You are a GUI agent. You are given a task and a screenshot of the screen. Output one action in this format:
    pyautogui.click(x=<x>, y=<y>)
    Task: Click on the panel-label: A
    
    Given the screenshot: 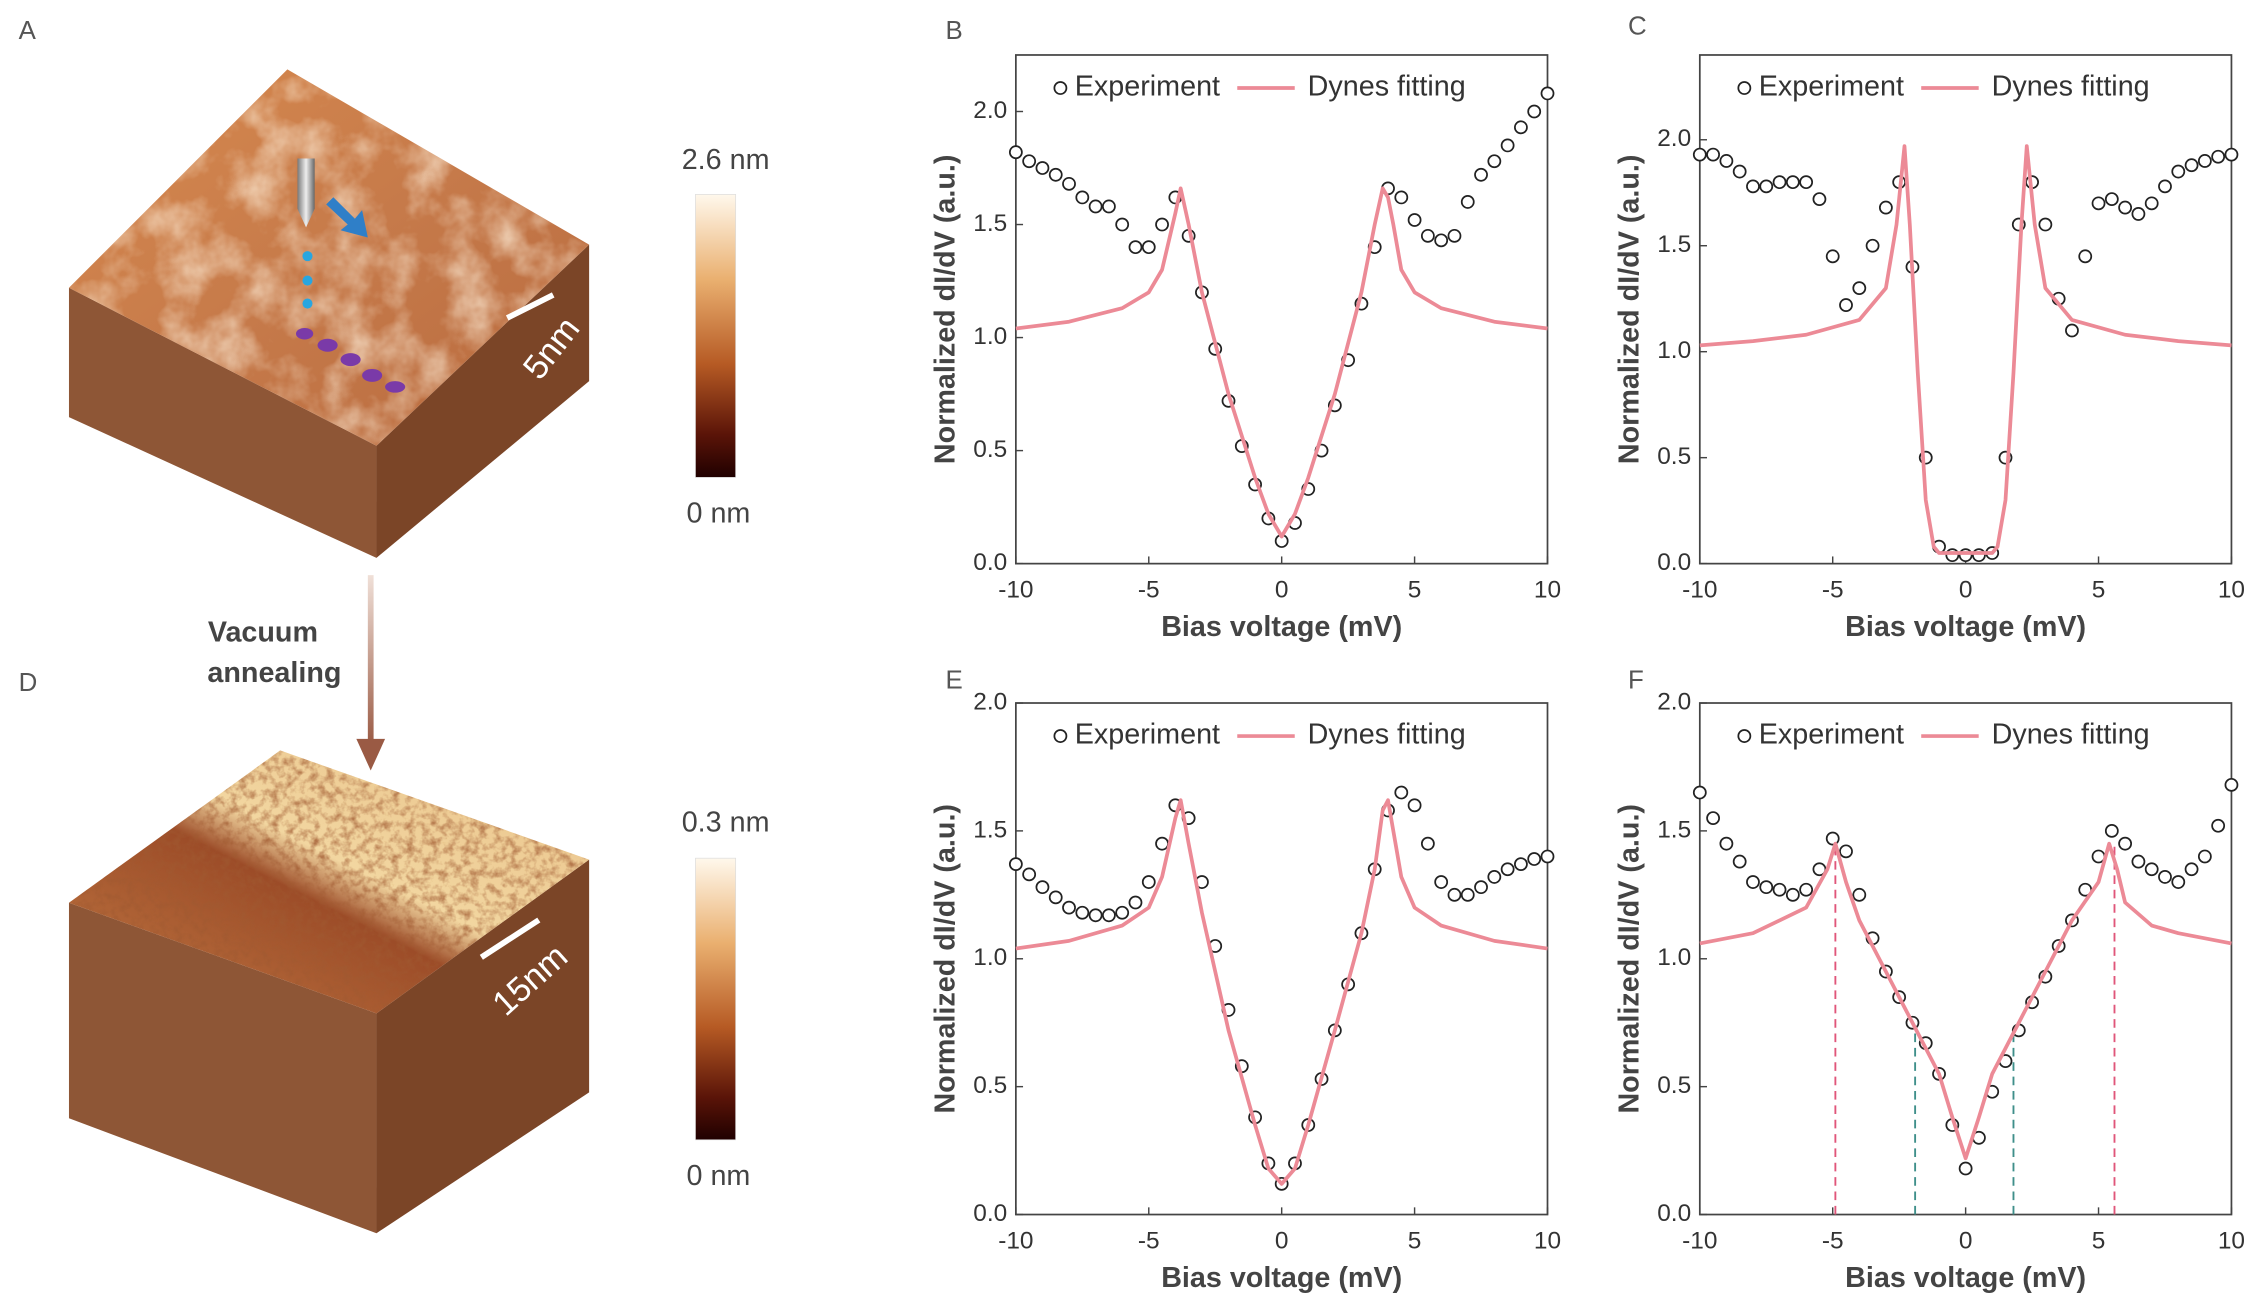 What is the action you would take?
    pyautogui.click(x=28, y=31)
    